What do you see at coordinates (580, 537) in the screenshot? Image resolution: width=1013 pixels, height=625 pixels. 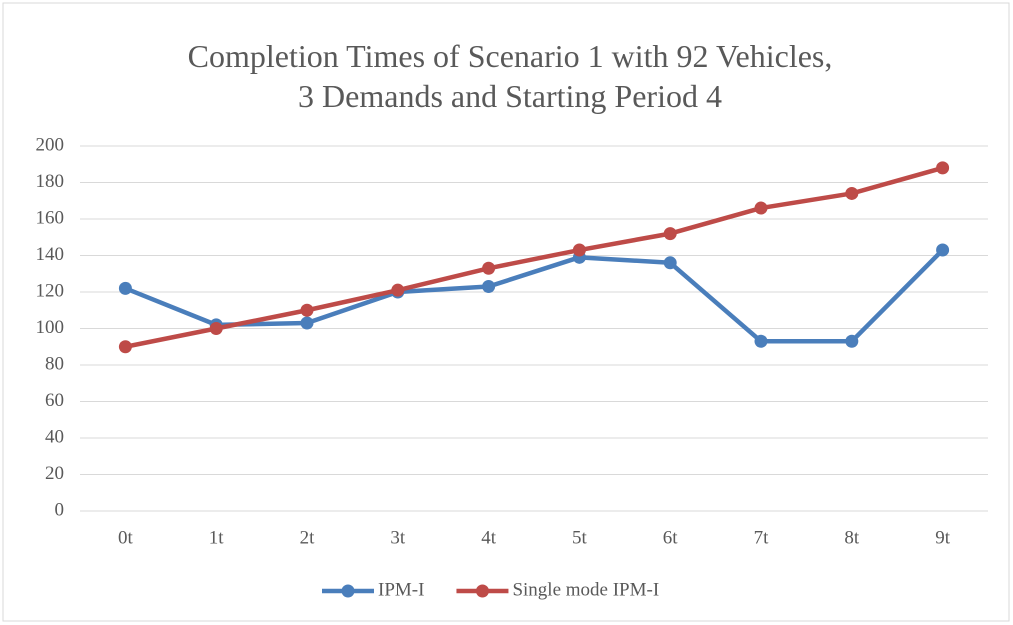 I see `x-tick-label: 5t` at bounding box center [580, 537].